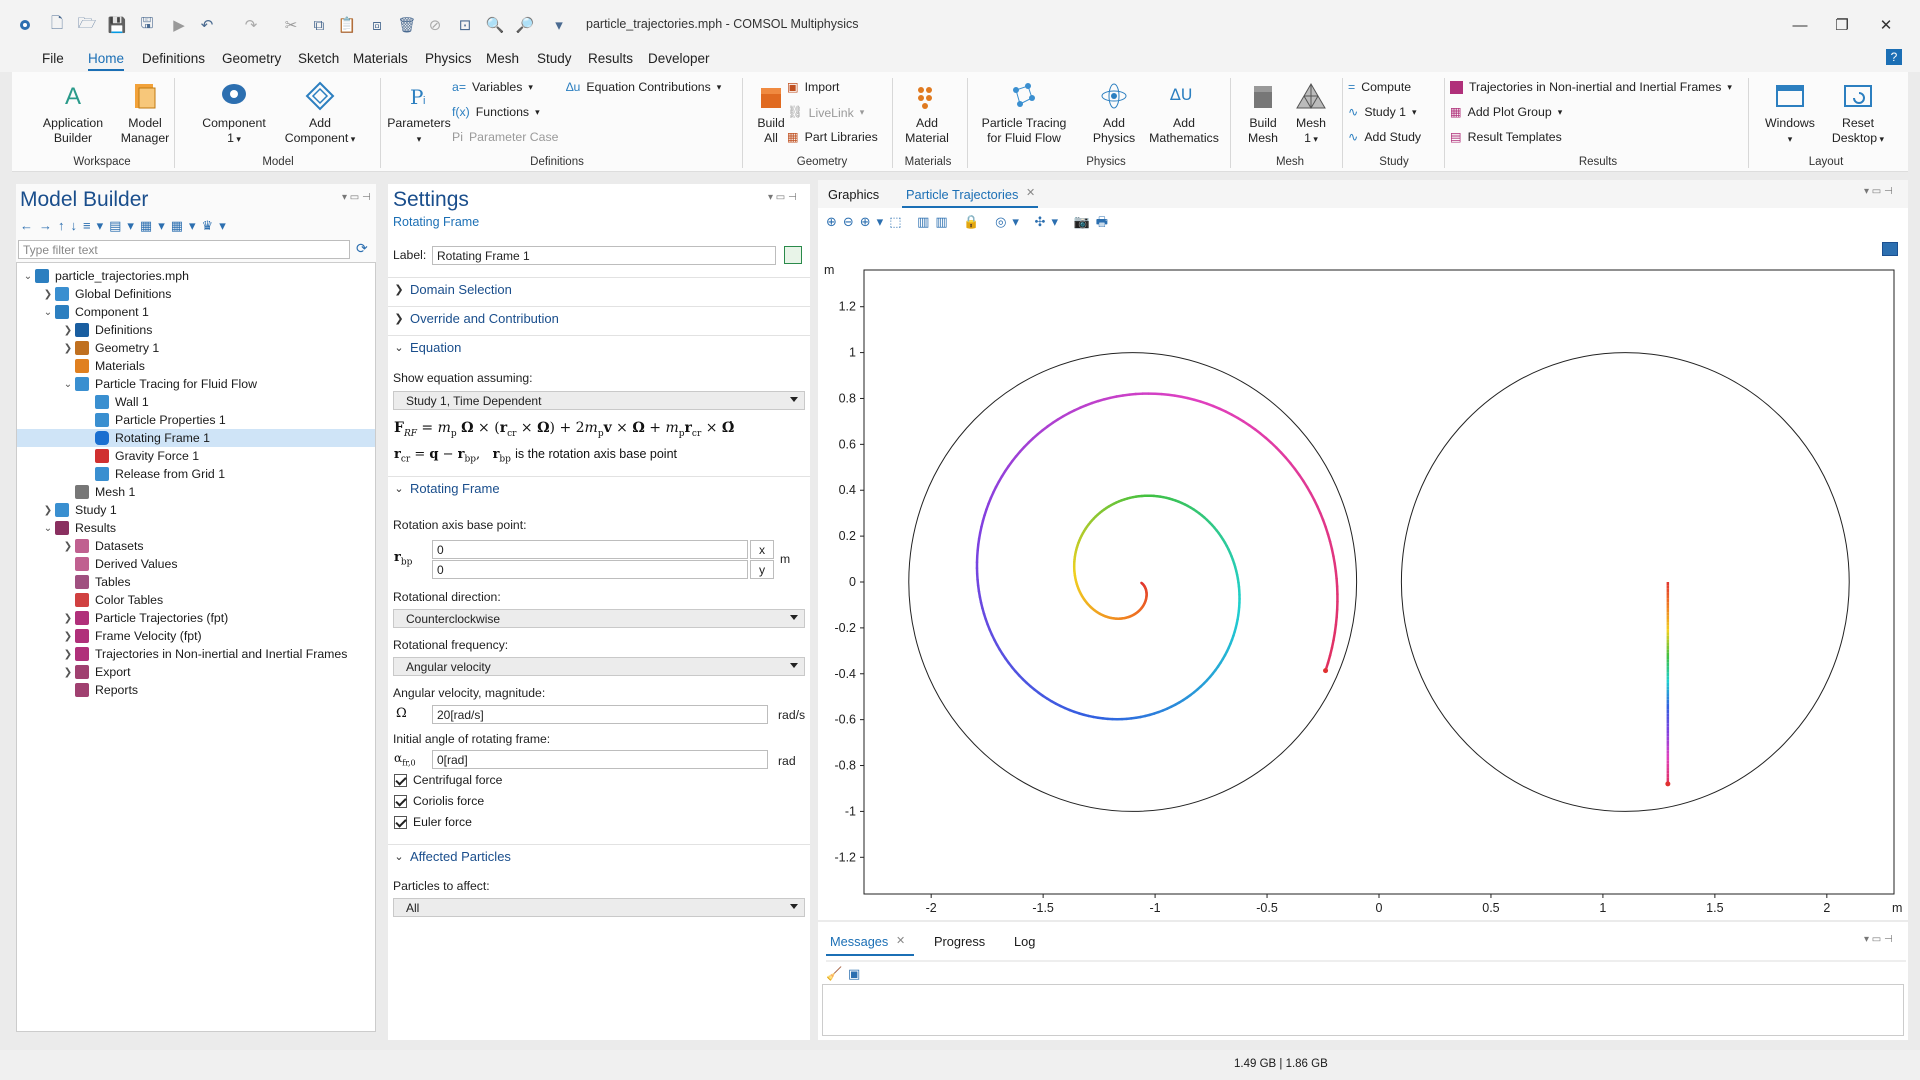 The image size is (1920, 1080). I want to click on tree-item: Particle Properties 1, so click(196, 420).